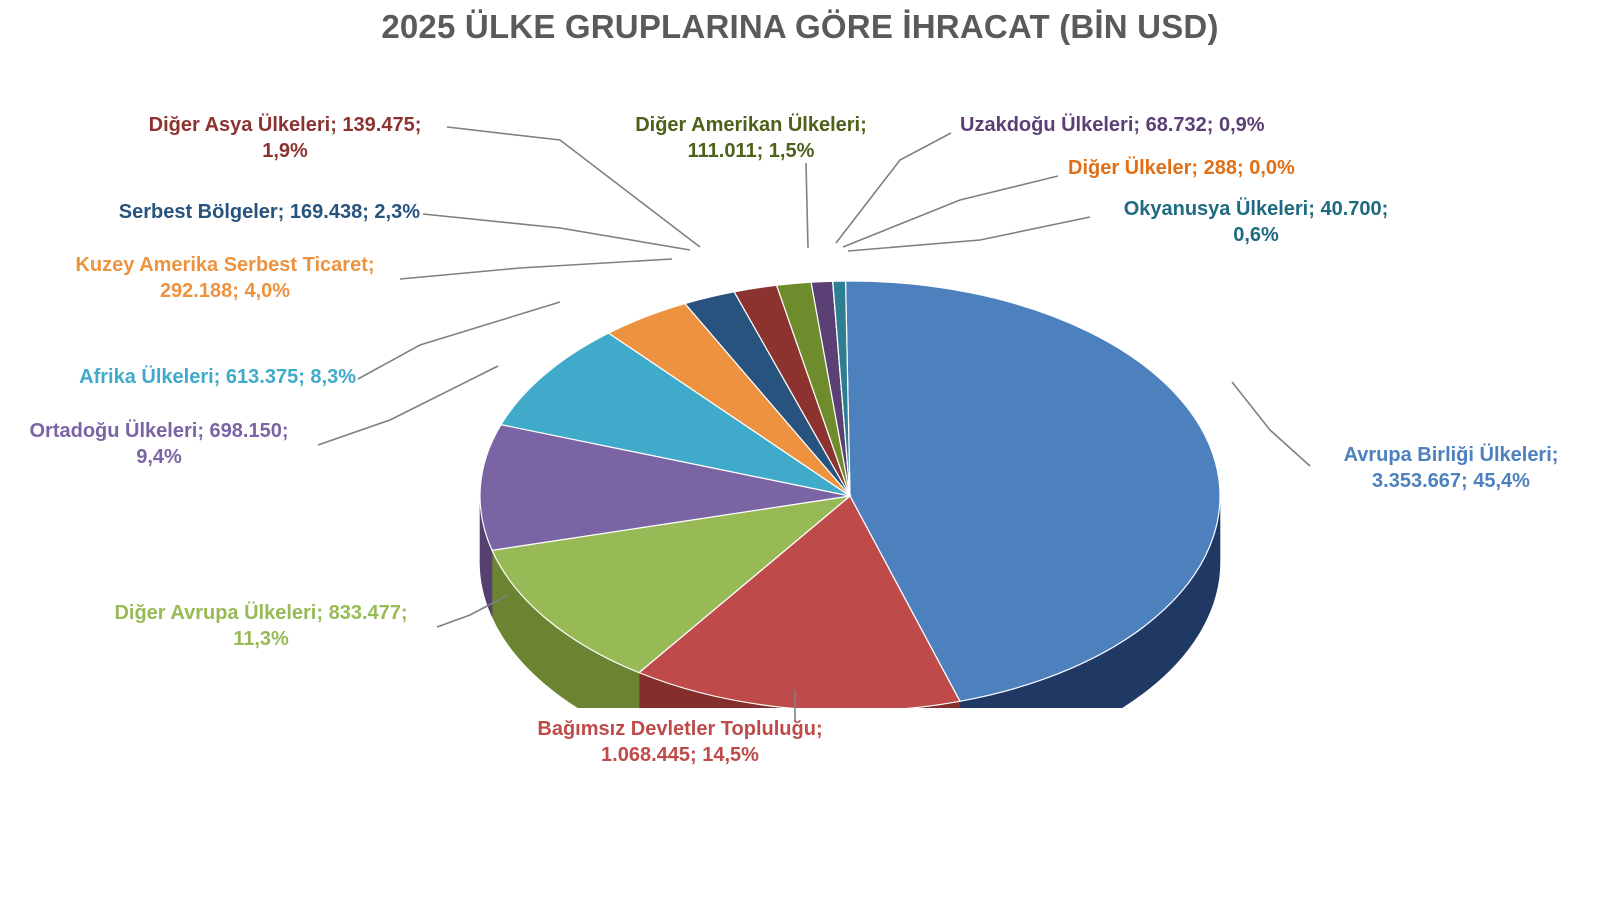  What do you see at coordinates (751, 138) in the screenshot?
I see `pie-label-diger-amerikan: Diğer Amerikan Ülkeleri; 111.011; 1,5%` at bounding box center [751, 138].